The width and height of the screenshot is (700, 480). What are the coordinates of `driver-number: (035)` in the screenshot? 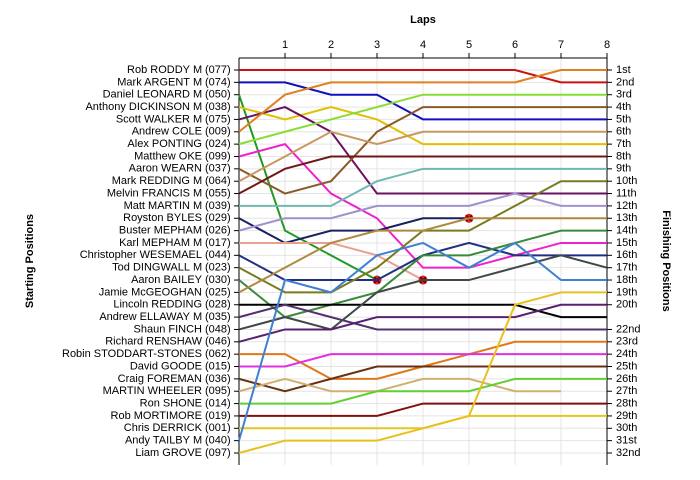 It's located at (218, 317).